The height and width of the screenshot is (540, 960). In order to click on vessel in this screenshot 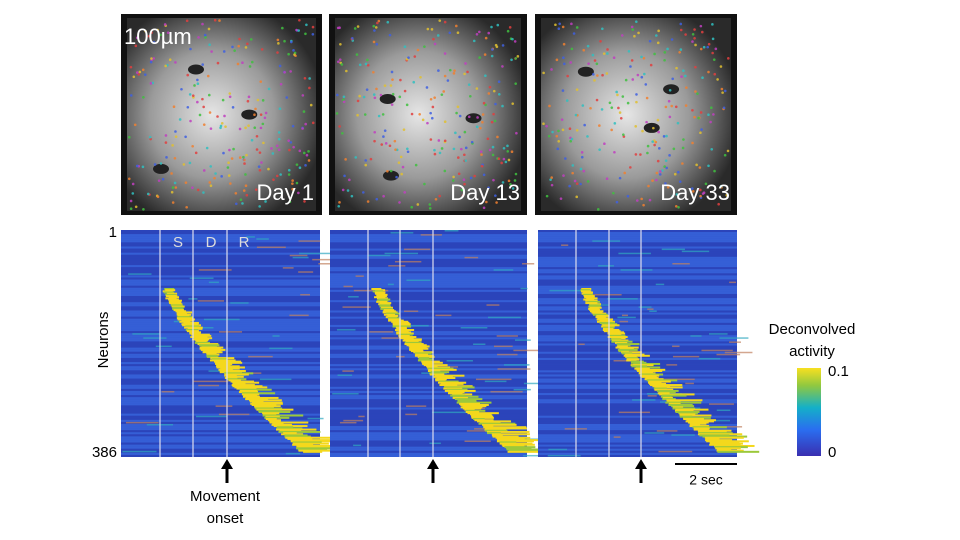, I will do `click(161, 168)`.